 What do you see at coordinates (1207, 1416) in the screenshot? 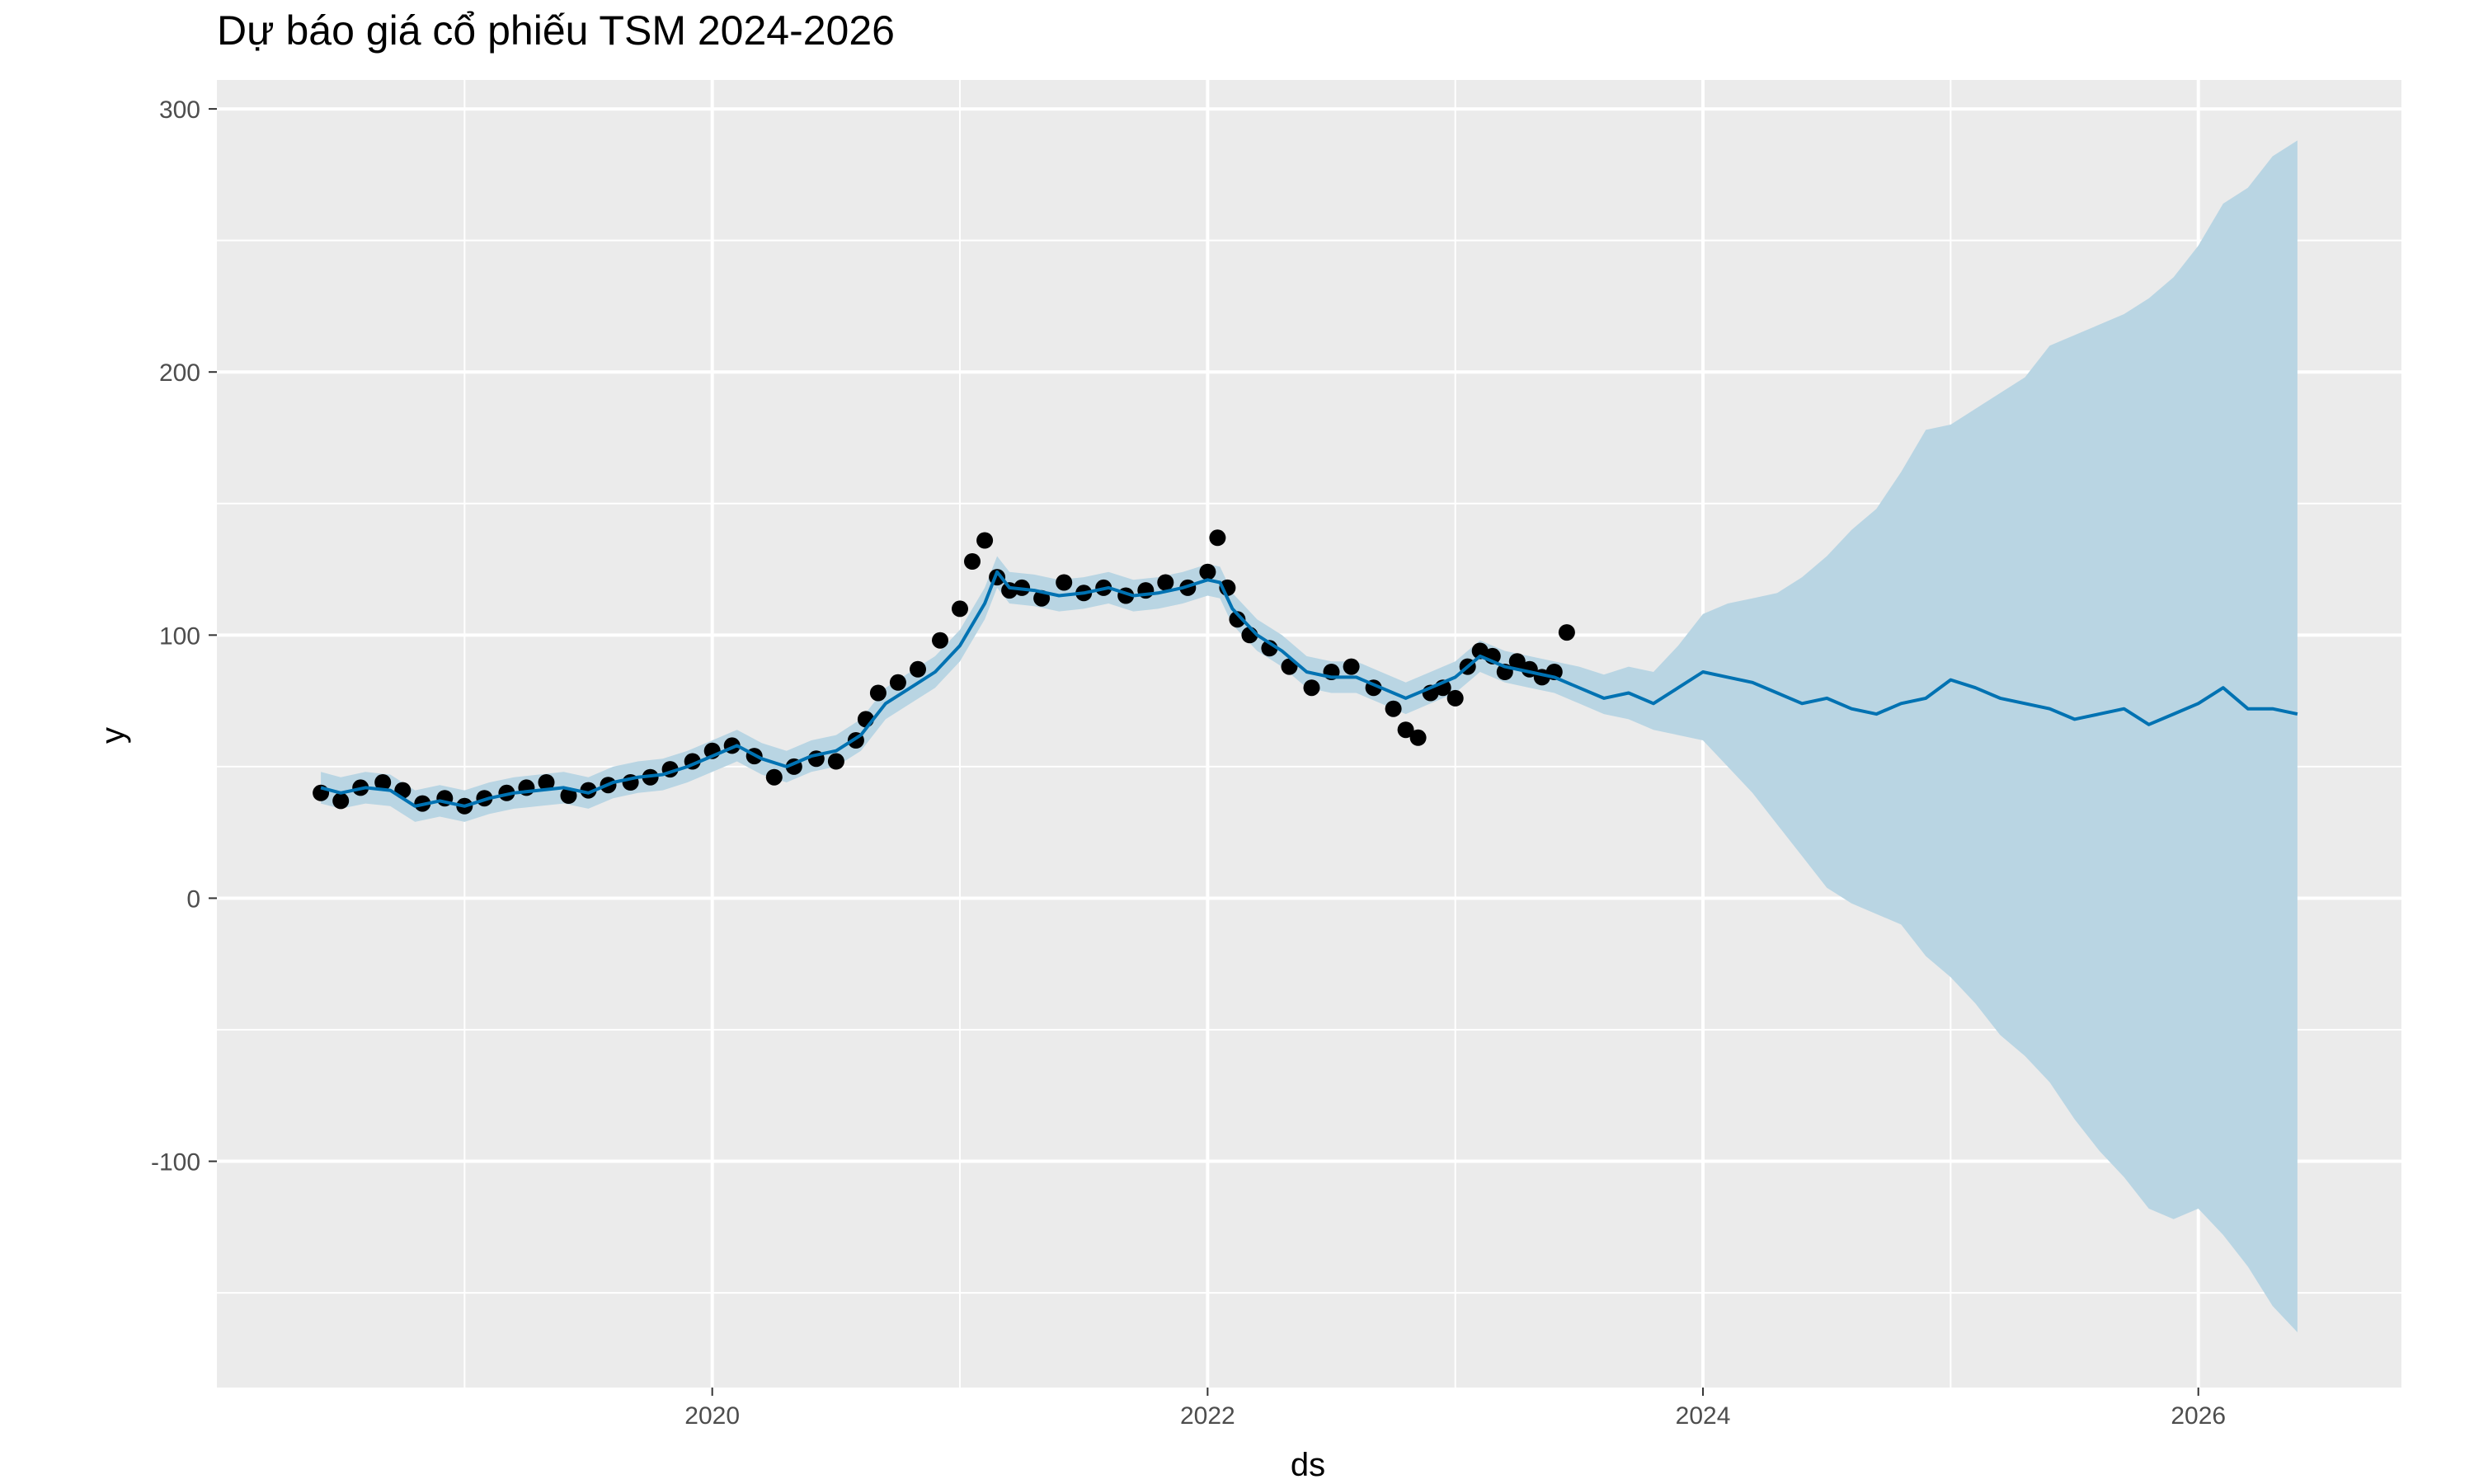
I see `x-tick-label: 2022` at bounding box center [1207, 1416].